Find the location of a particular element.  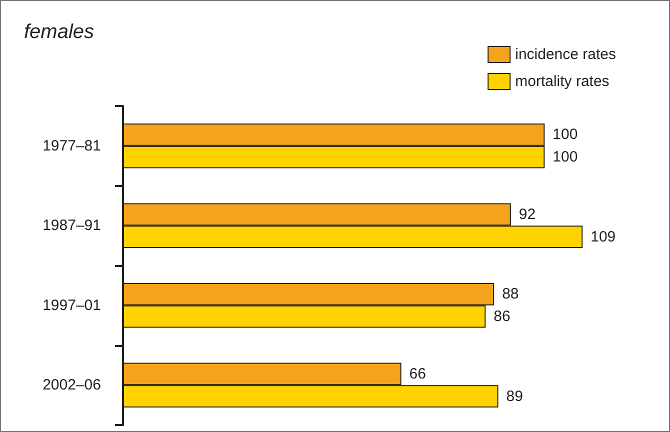

y-tick-label: 1997–01 is located at coordinates (71, 305).